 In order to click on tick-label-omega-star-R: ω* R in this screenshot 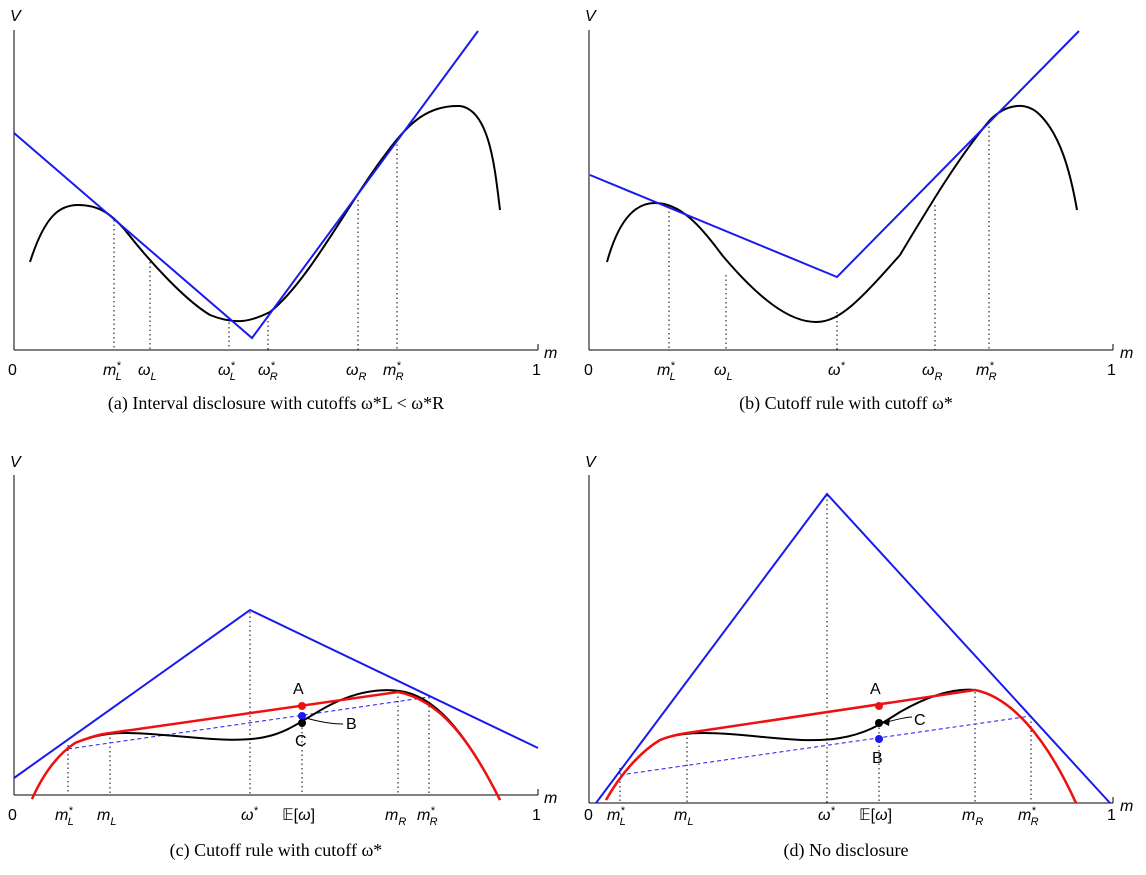, I will do `click(268, 371)`.